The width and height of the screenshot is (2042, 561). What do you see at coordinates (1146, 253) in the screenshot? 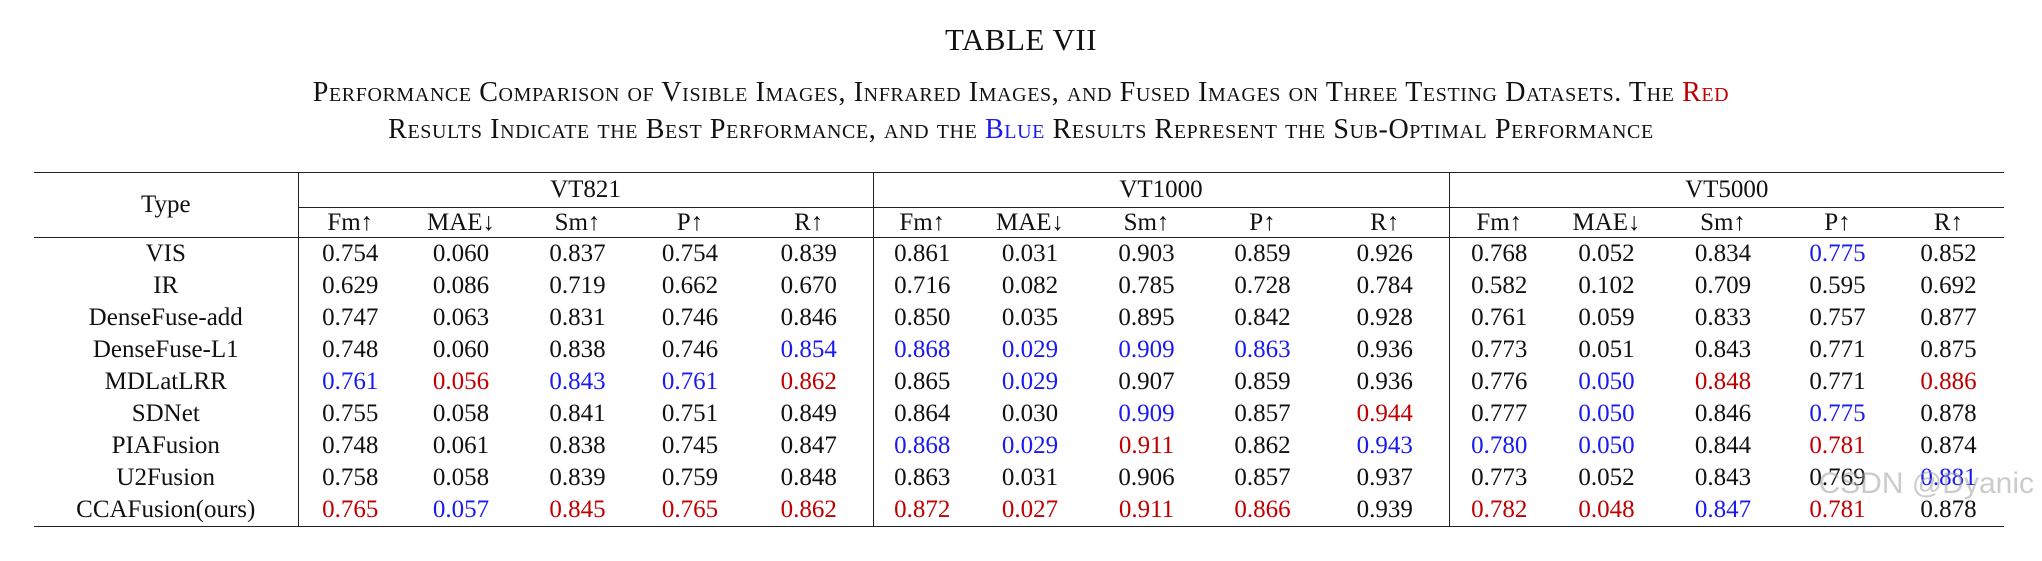
I see `table-cell: 0.903` at bounding box center [1146, 253].